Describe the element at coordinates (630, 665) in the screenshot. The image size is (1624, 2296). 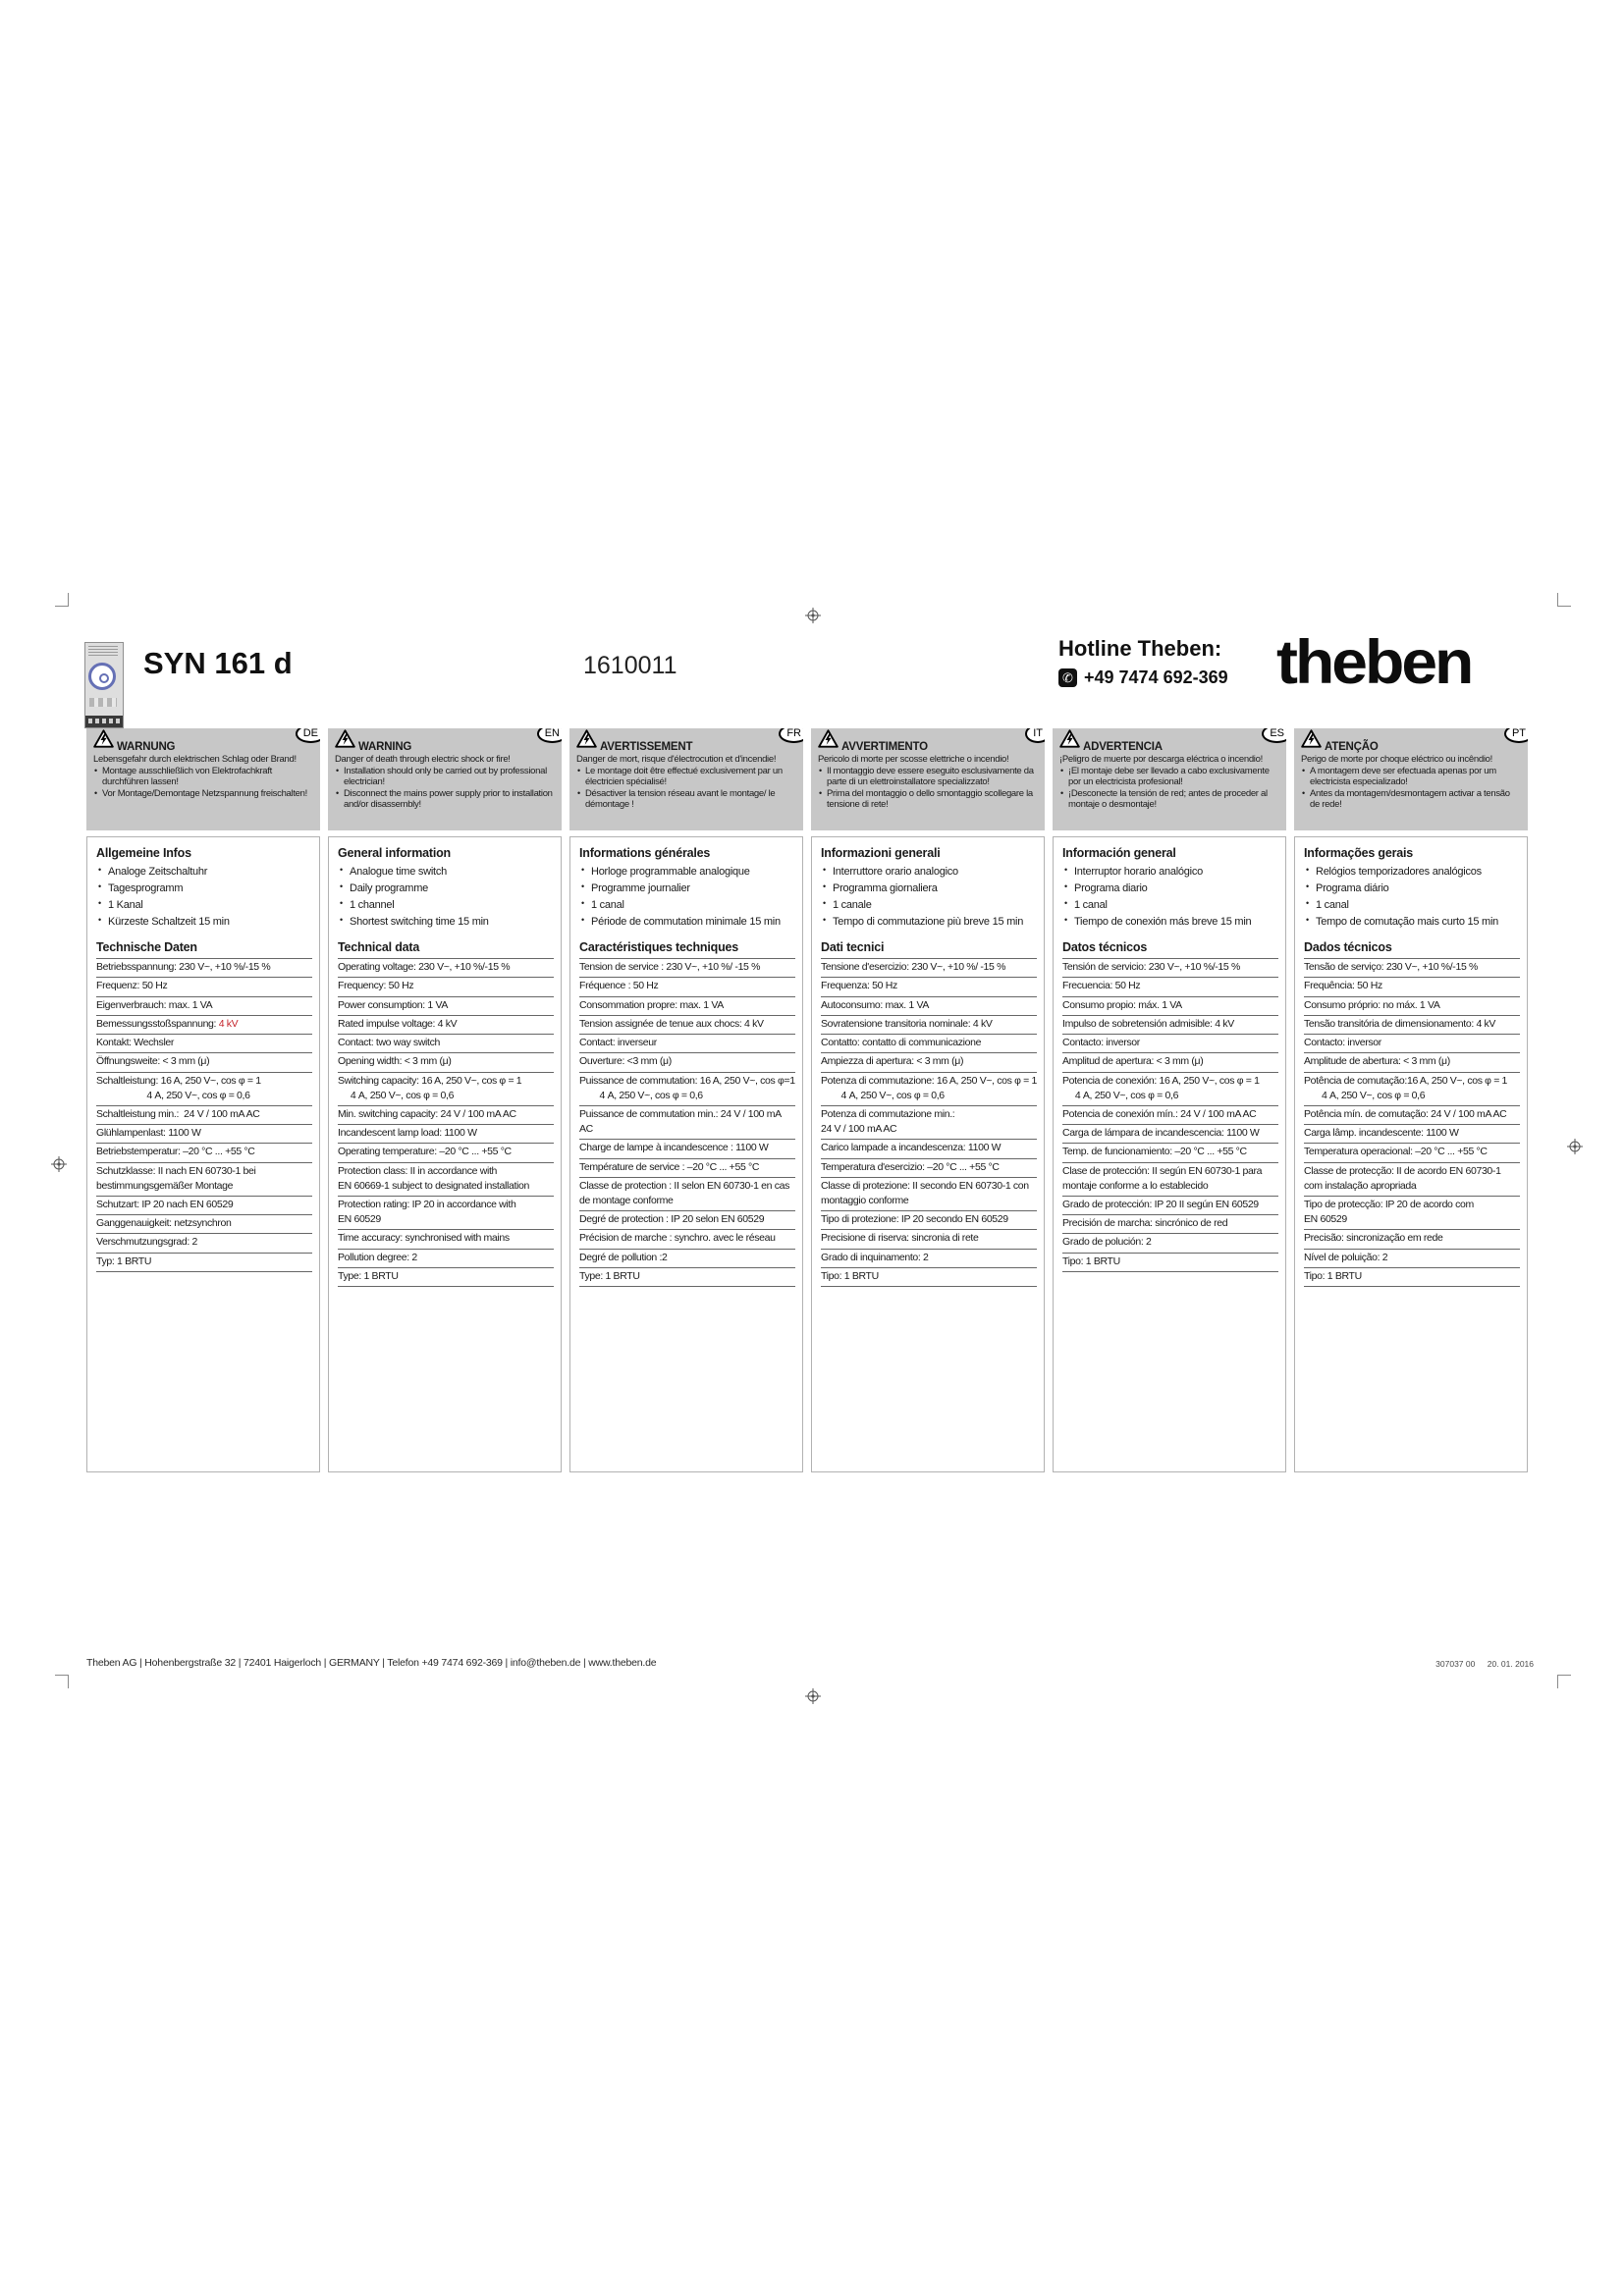
I see `article-number: 1610011` at that location.